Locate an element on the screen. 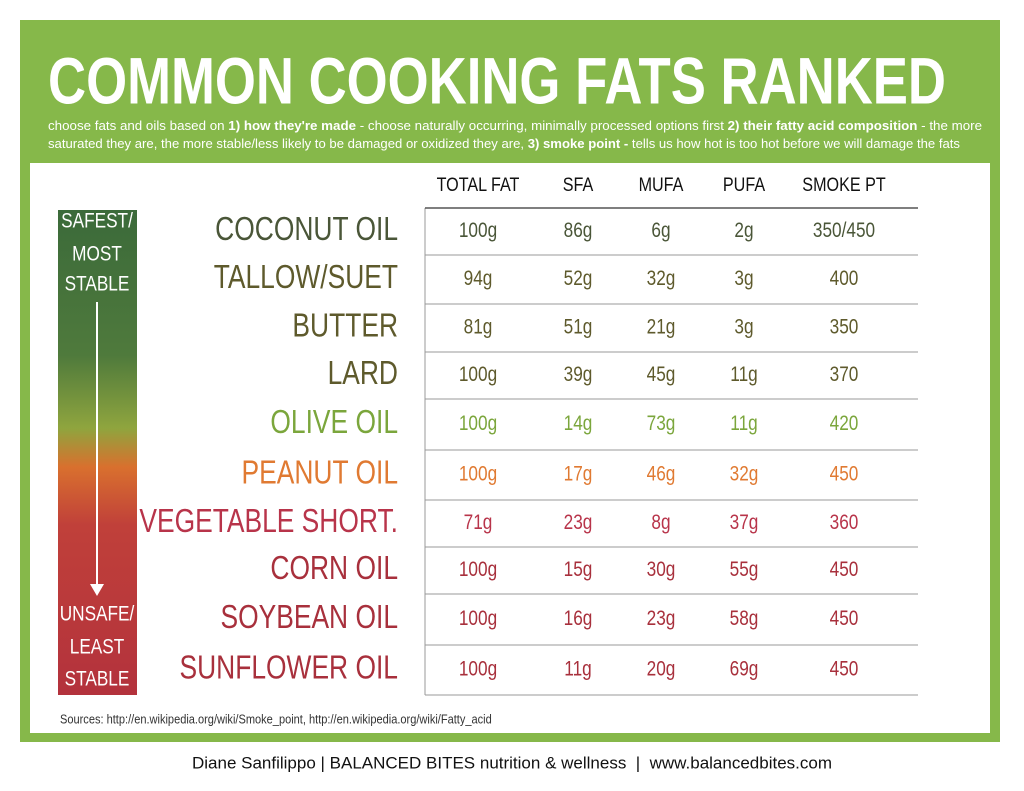 This screenshot has height=791, width=1024. table-cell: 52g is located at coordinates (578, 279).